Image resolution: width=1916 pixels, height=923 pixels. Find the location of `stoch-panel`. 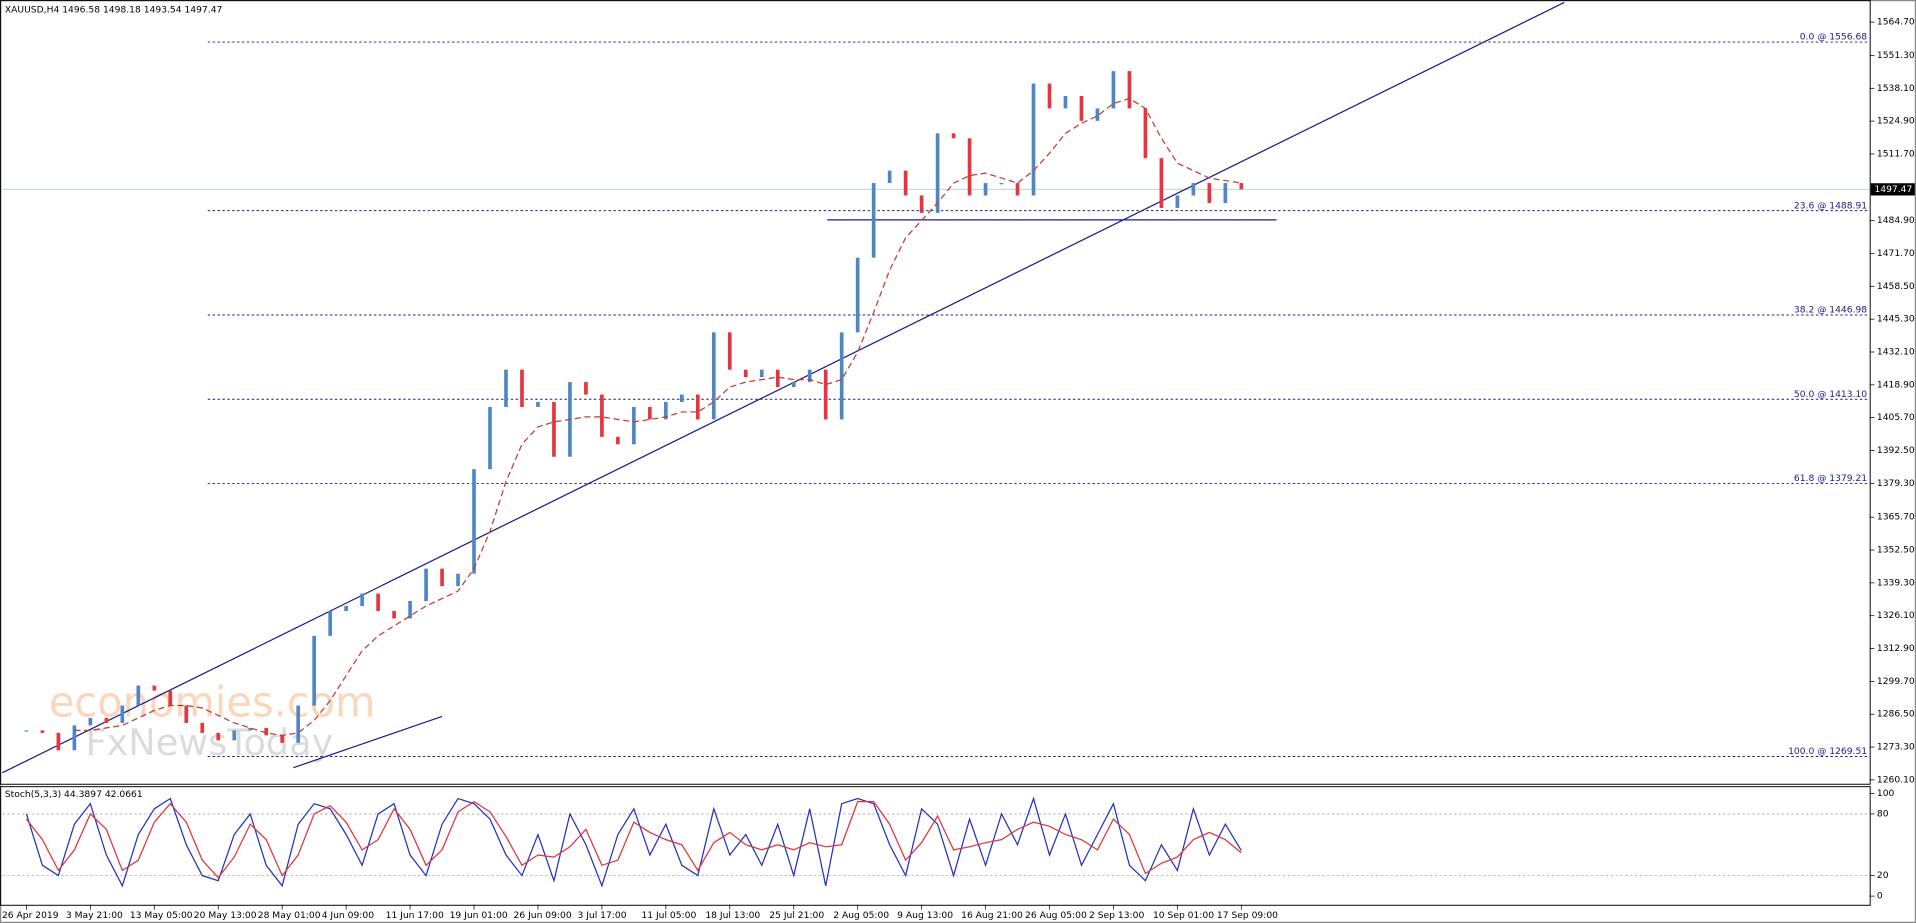

stoch-panel is located at coordinates (935, 846).